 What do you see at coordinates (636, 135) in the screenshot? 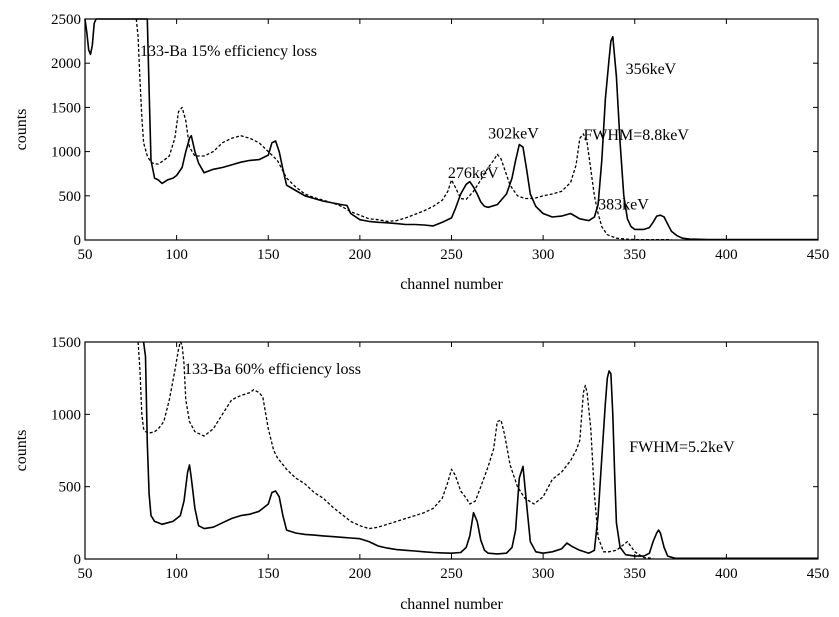
I see `annotation-label: FWHM=8.8keV` at bounding box center [636, 135].